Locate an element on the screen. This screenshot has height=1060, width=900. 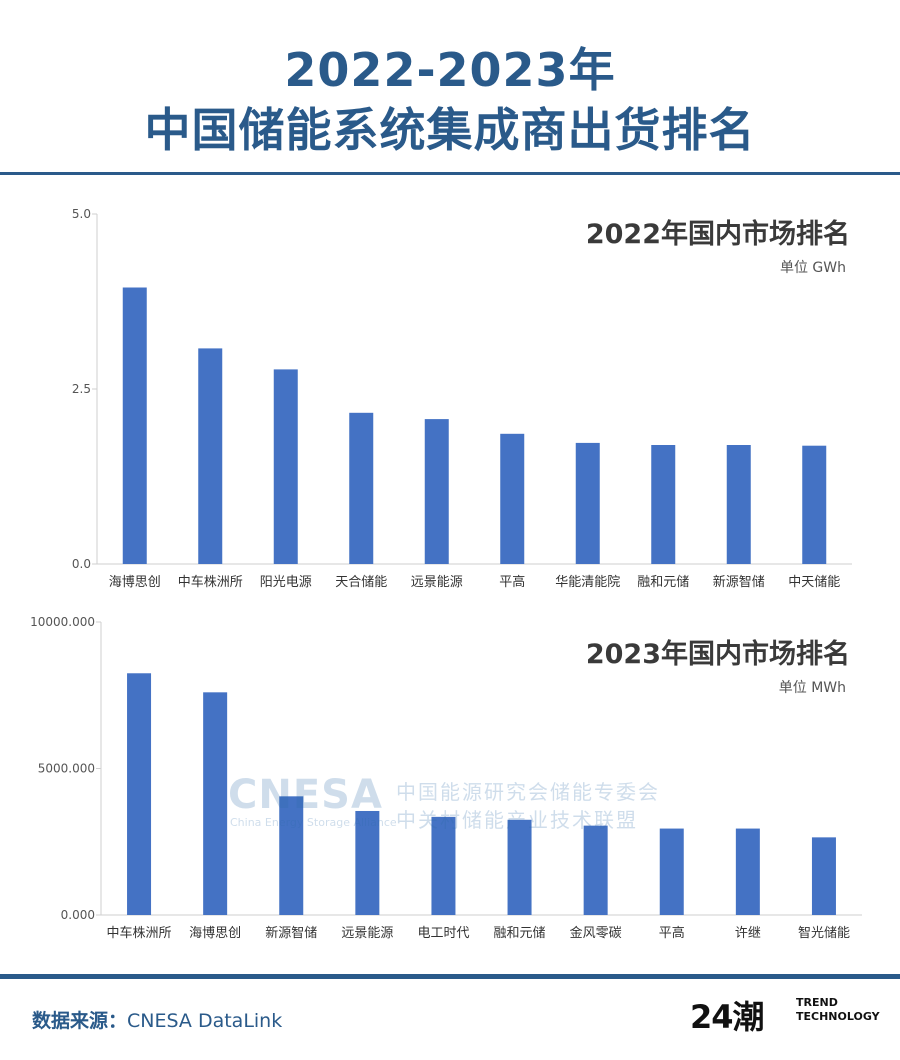
chart-2023-x-tick-label: 智光储能 is located at coordinates (824, 933).